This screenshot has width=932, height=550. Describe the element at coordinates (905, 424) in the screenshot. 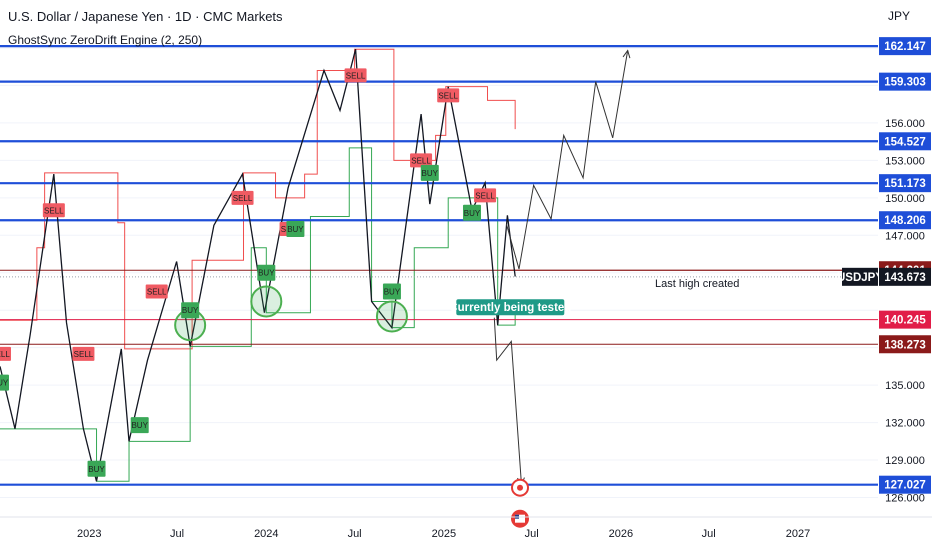

I see `y-tick-label: 132.000` at that location.